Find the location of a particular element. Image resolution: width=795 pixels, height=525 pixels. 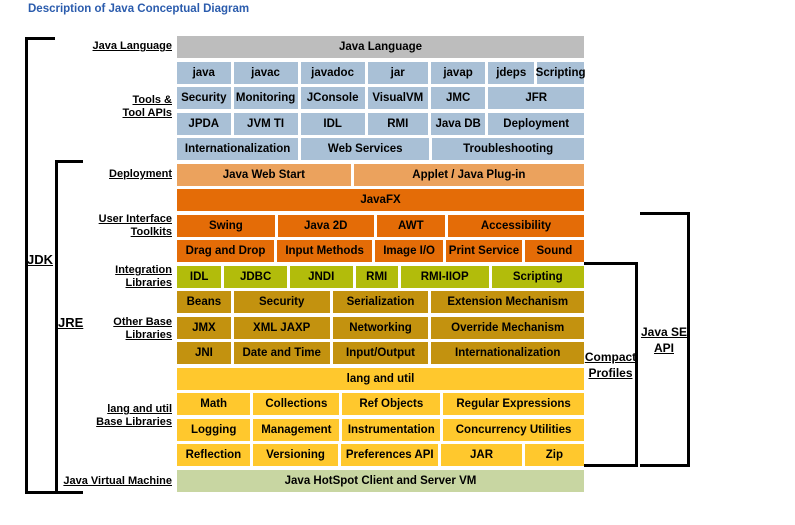

grid-cell-instrumentation: Instrumentation is located at coordinates (391, 429).